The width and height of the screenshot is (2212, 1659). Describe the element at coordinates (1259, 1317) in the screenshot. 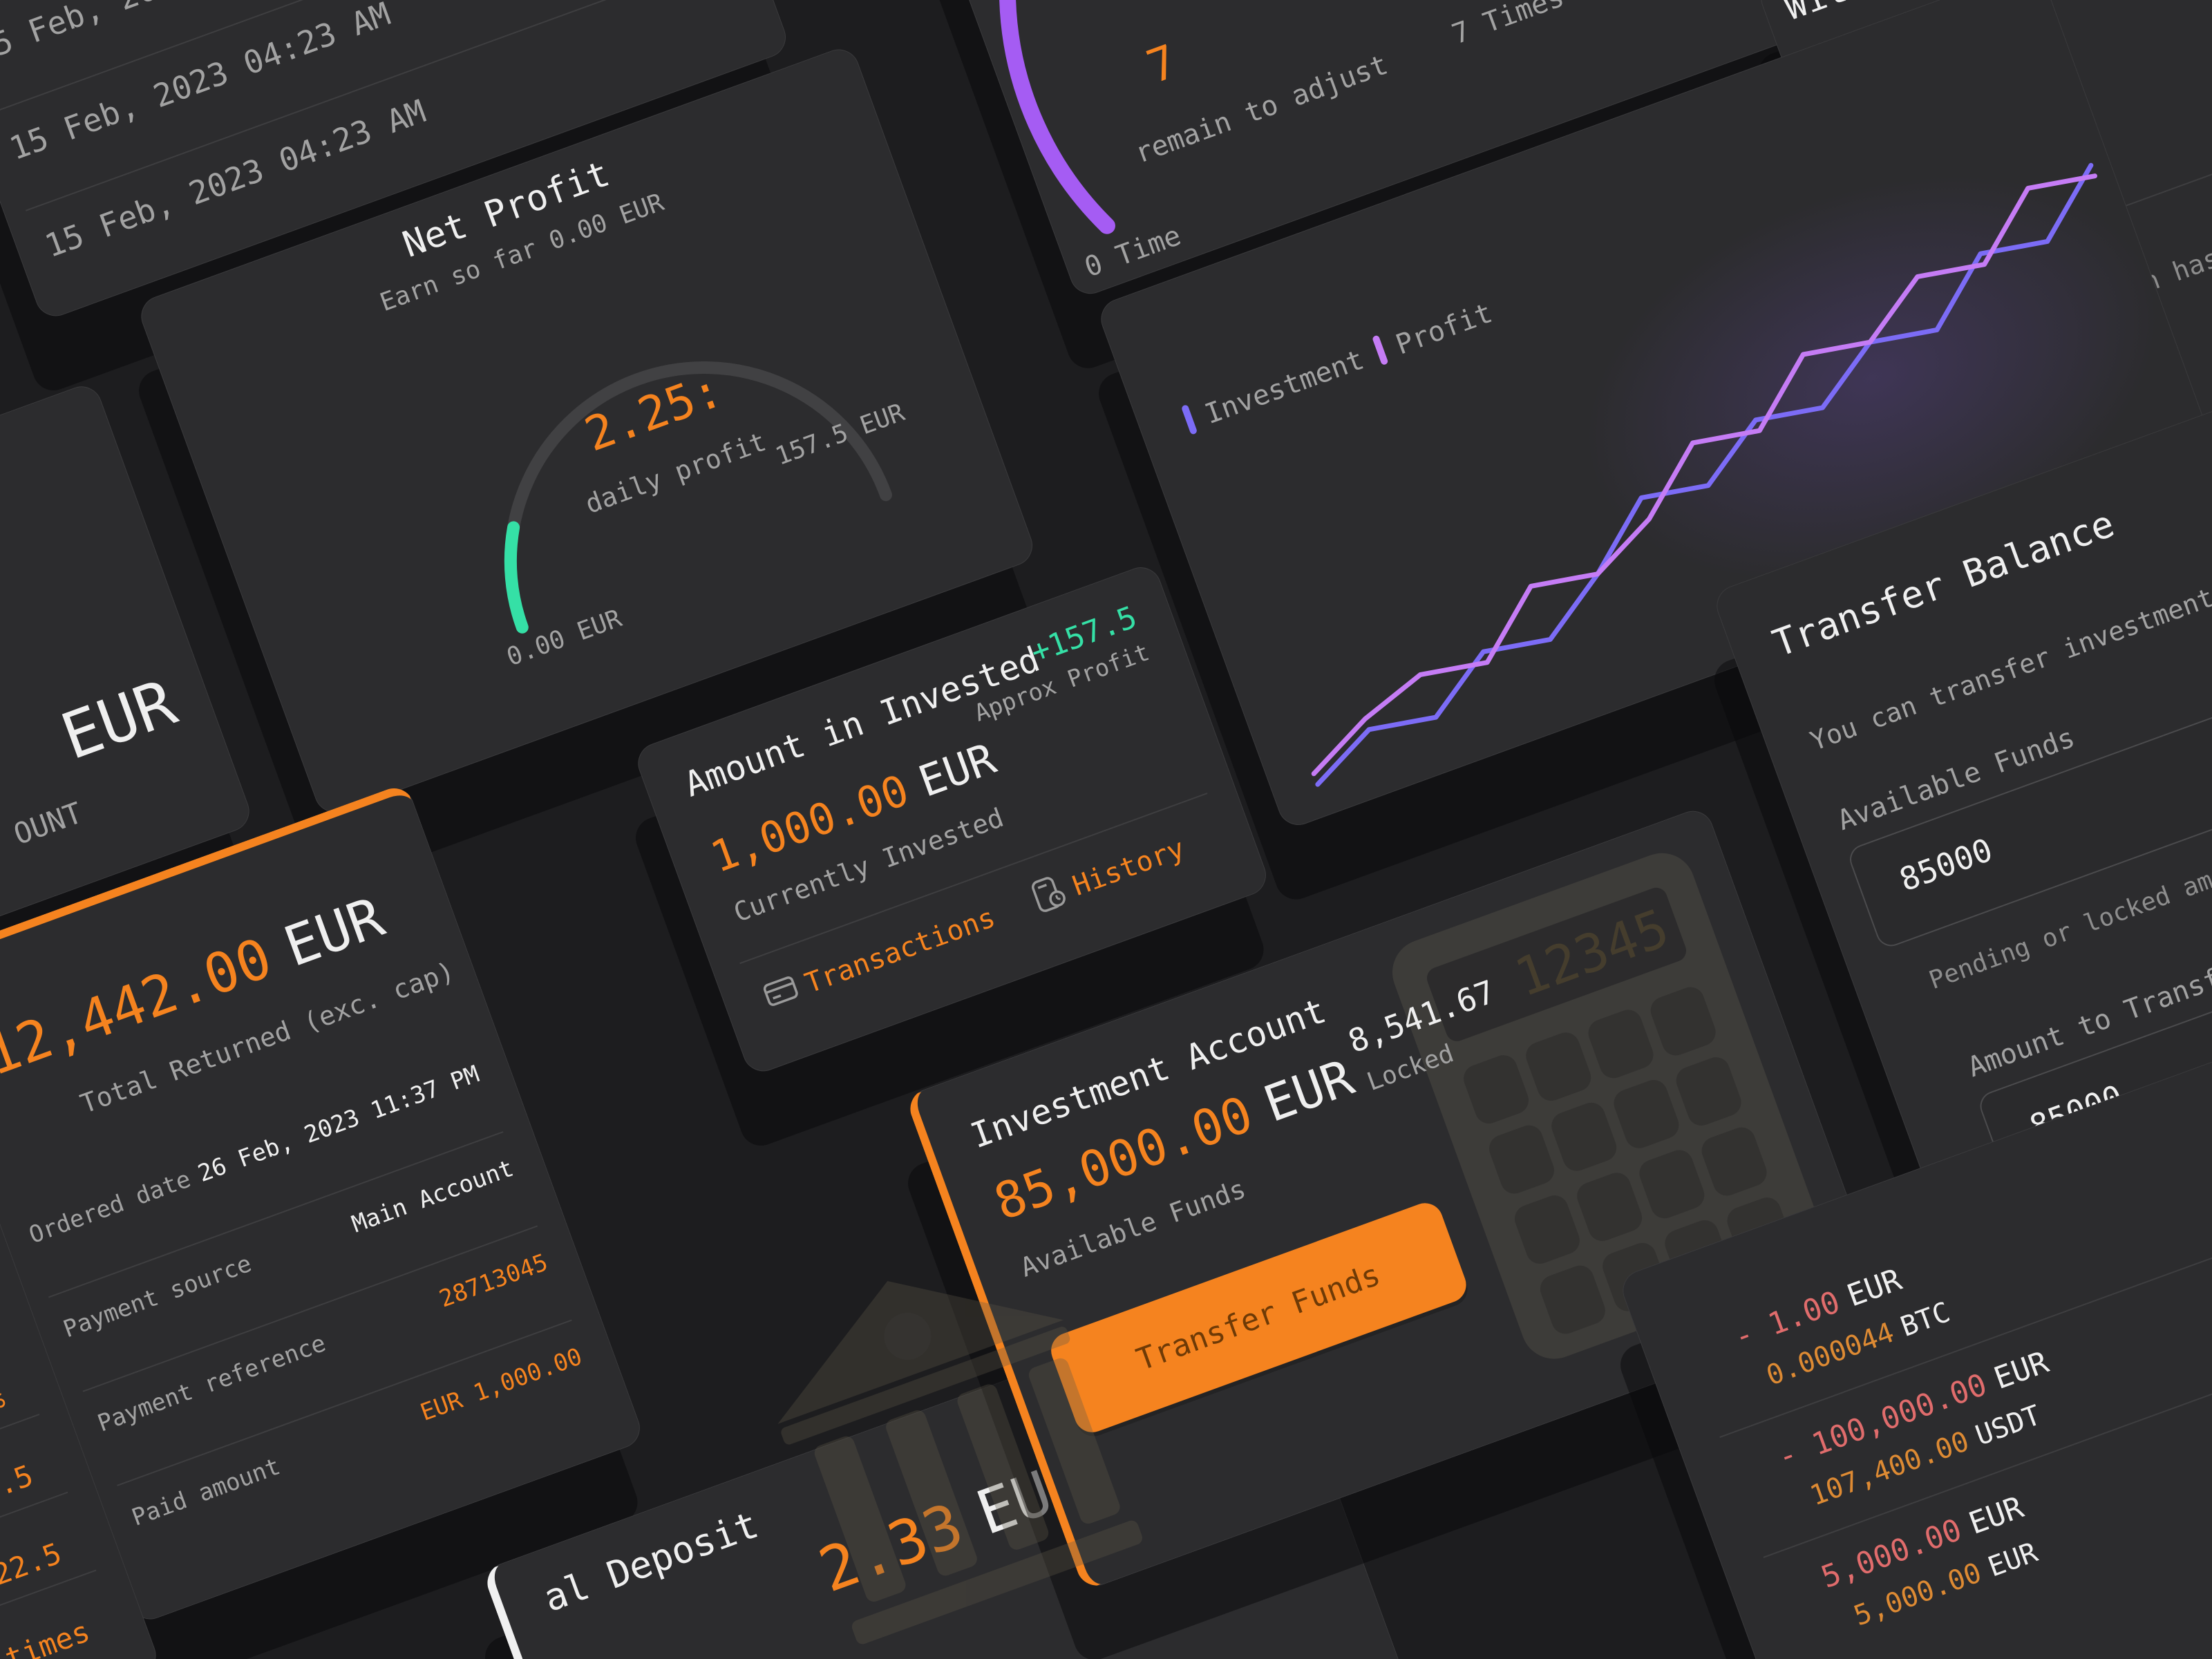

I see `transfer-funds-button-label: Transfer Funds` at that location.